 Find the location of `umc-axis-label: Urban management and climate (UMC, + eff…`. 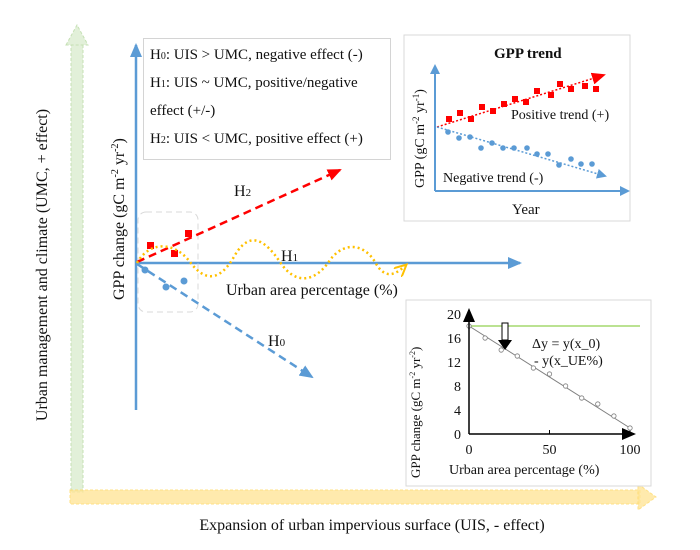

umc-axis-label: Urban management and climate (UMC, + eff… is located at coordinates (42, 265).